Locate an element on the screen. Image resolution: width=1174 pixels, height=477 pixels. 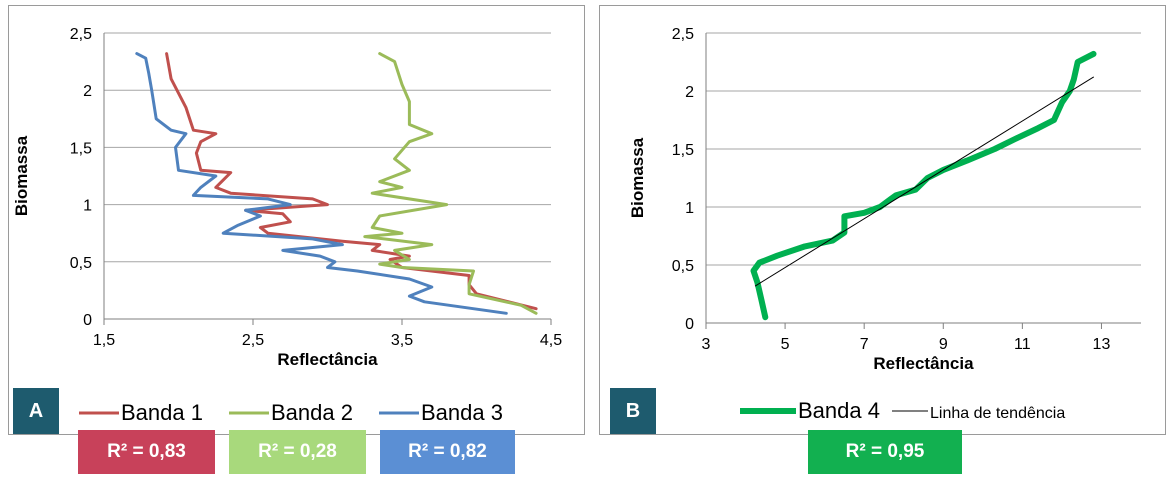
x-tick-label: 5 is located at coordinates (785, 344).